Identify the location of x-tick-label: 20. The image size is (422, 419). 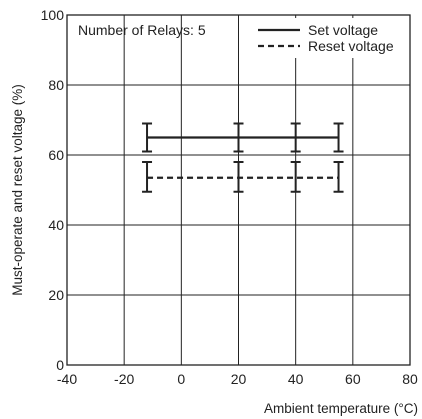
(239, 379).